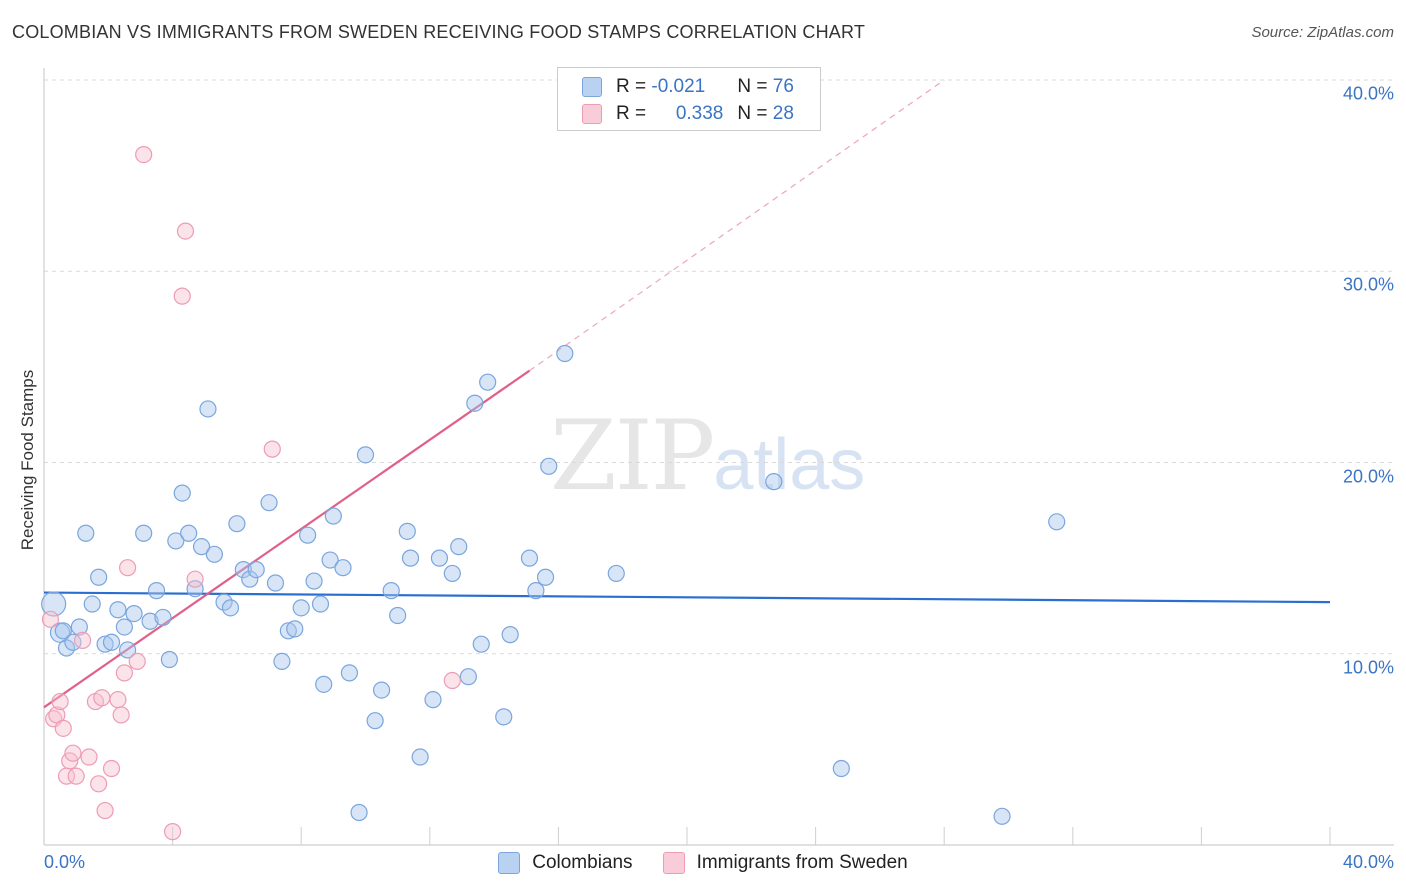 The image size is (1406, 892). I want to click on y-tick-label-0: 10.0%, so click(1368, 667).